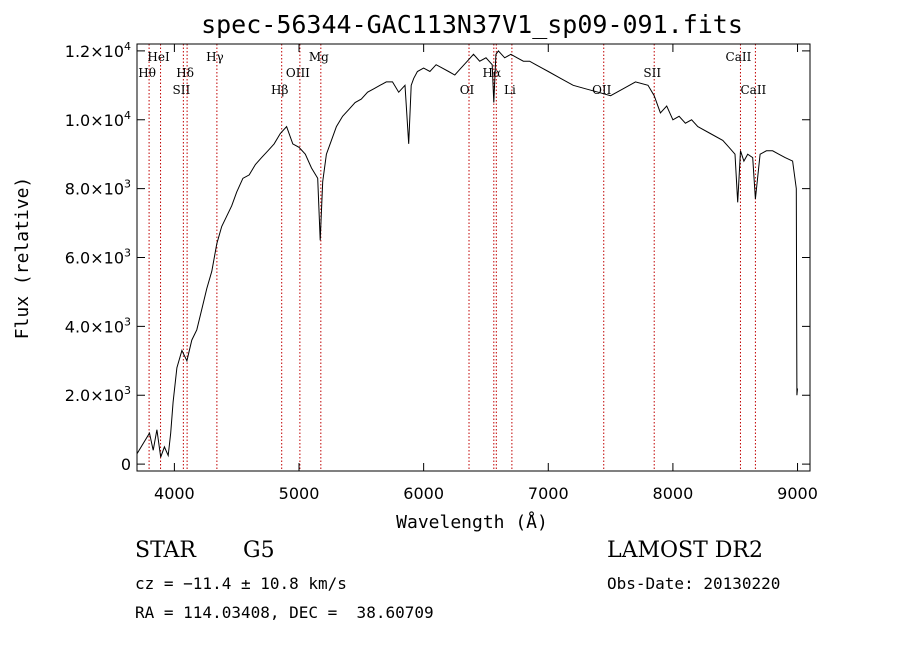  What do you see at coordinates (22, 258) in the screenshot?
I see `y-axis-label: Flux (relative)` at bounding box center [22, 258].